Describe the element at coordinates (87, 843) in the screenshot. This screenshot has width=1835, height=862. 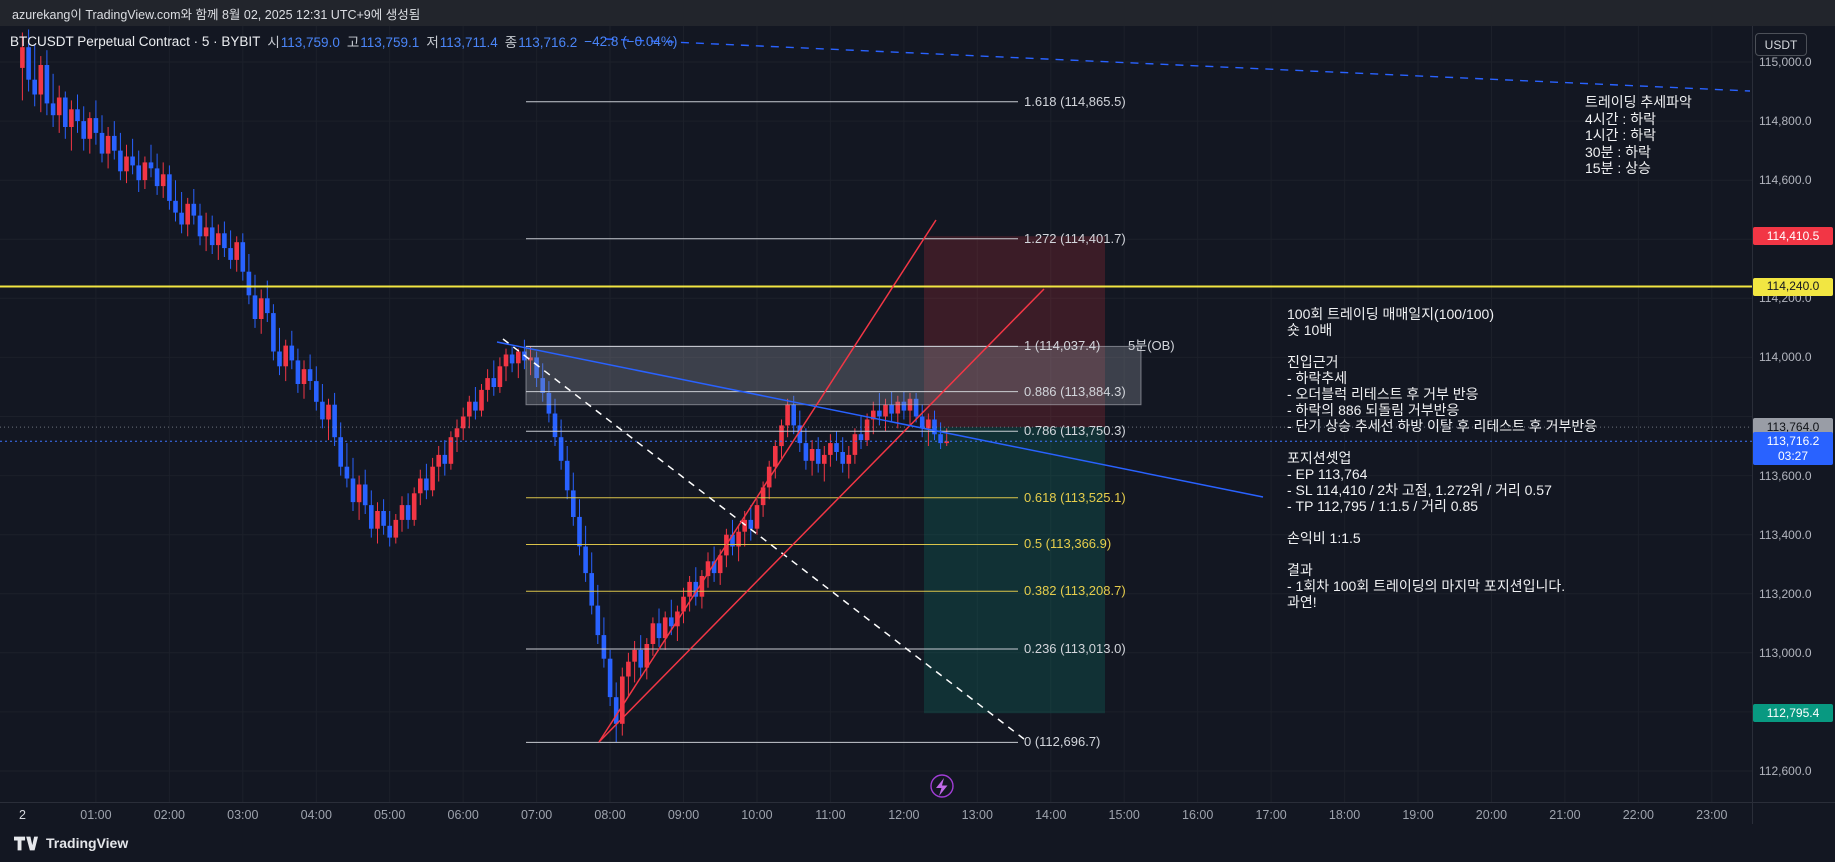
I see `tradingview-brand-text: TradingView` at that location.